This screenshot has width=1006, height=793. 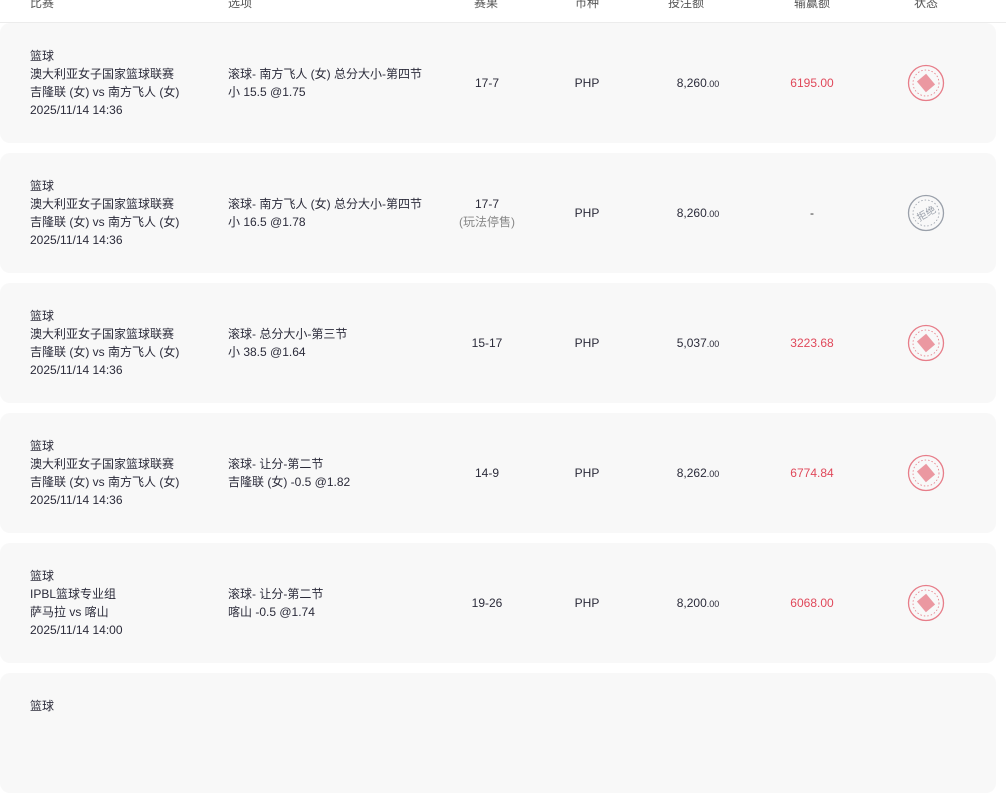 I want to click on match-info: 篮球 IPBL篮球专业组 萨马拉 vs 喀山 2025/11/14 14:00, so click(x=76, y=603).